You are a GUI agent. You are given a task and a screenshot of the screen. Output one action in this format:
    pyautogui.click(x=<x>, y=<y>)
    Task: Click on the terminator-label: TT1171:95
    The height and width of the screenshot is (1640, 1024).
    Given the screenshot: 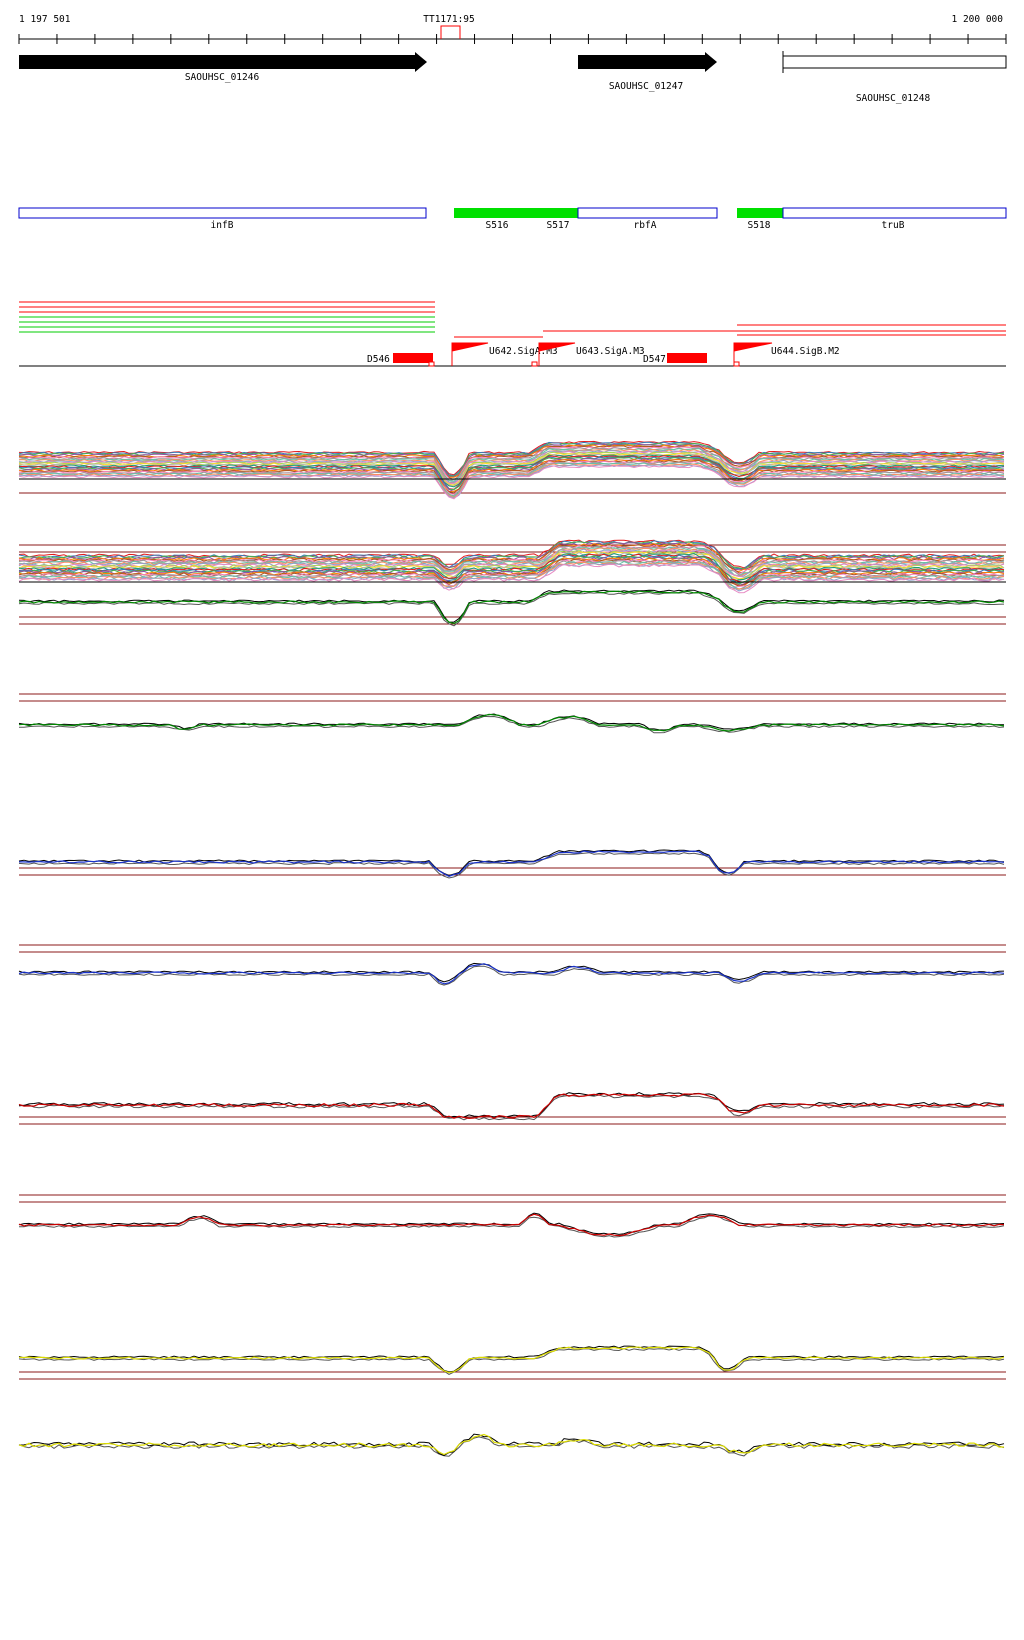 What is the action you would take?
    pyautogui.click(x=448, y=19)
    